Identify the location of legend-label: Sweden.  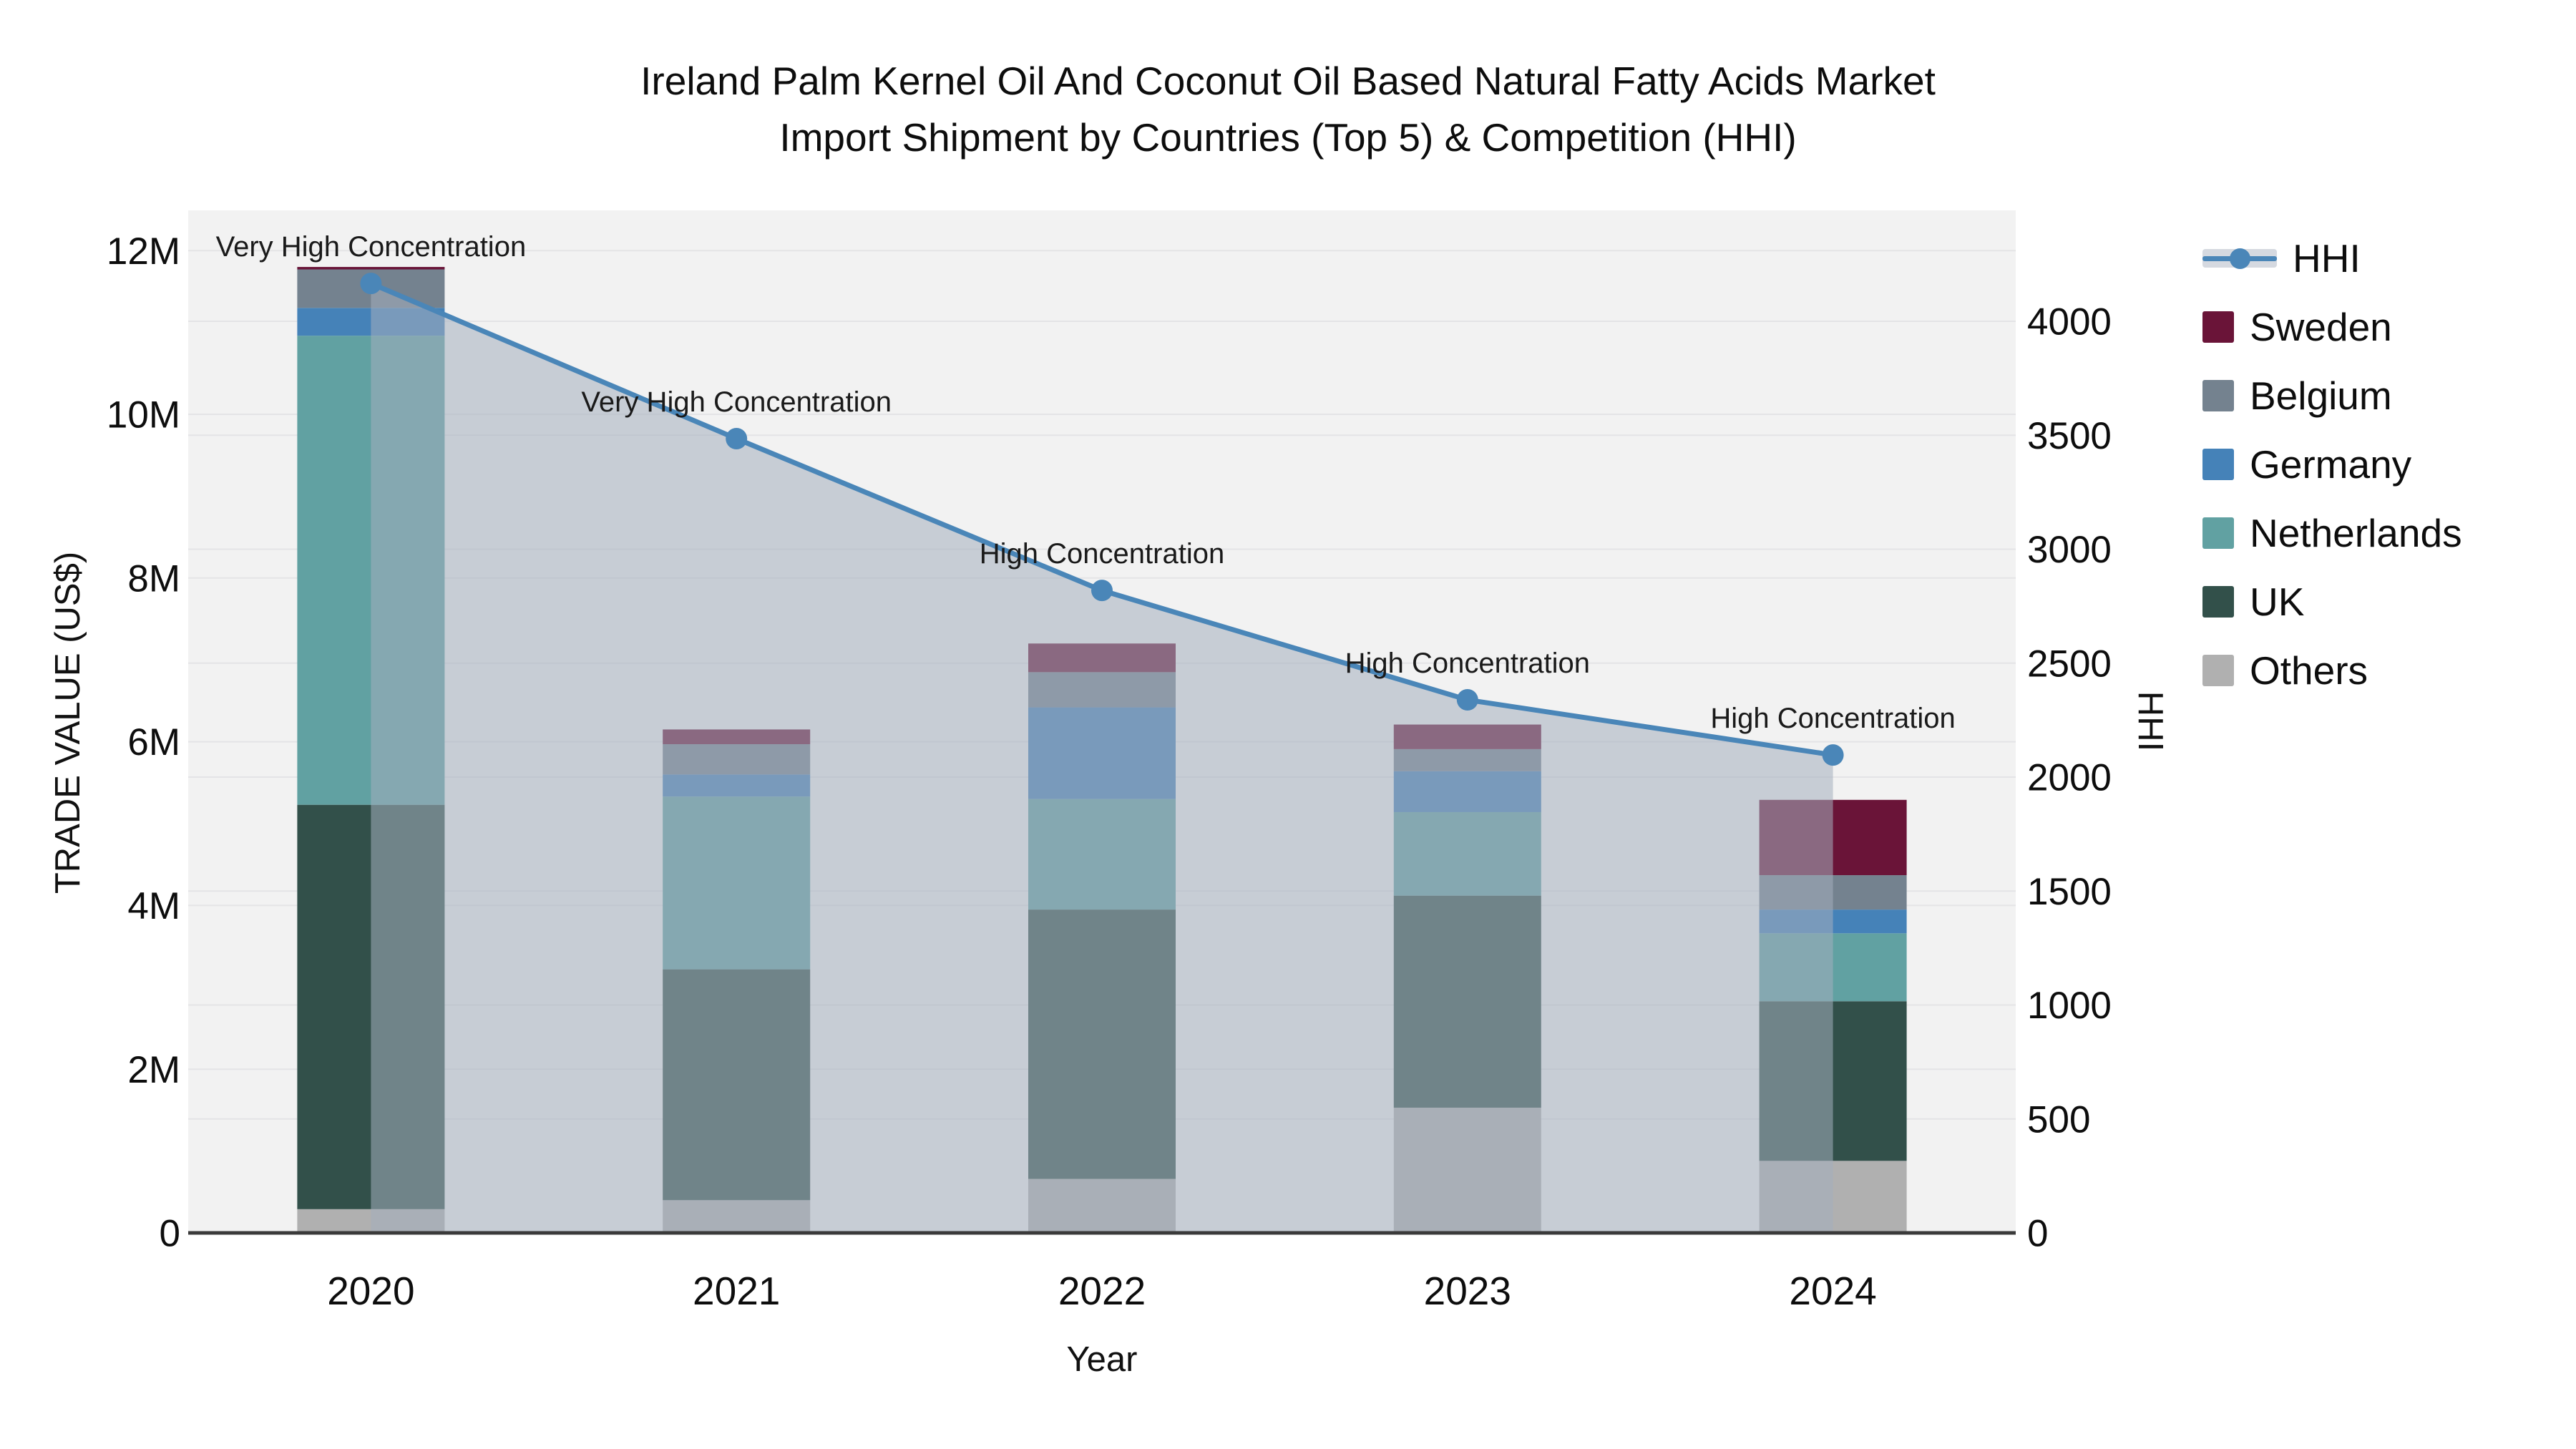
(2321, 327).